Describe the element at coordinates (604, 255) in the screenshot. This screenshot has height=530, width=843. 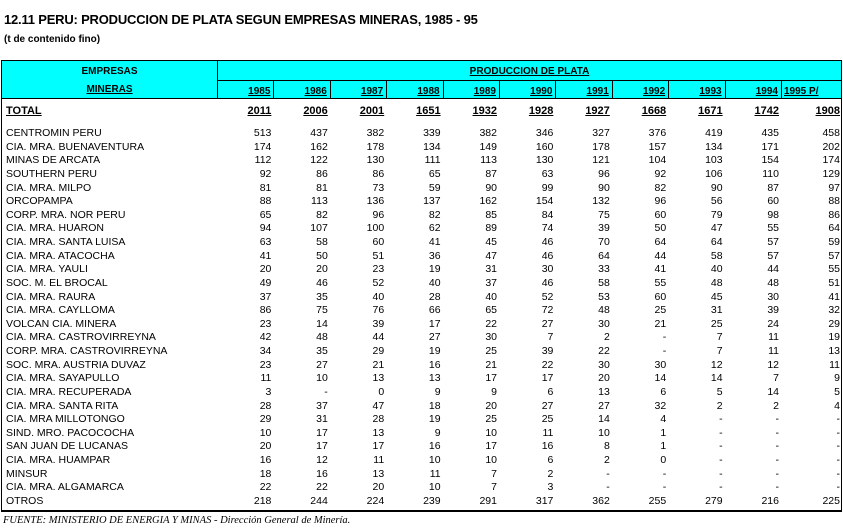
I see `production-value: 64` at that location.